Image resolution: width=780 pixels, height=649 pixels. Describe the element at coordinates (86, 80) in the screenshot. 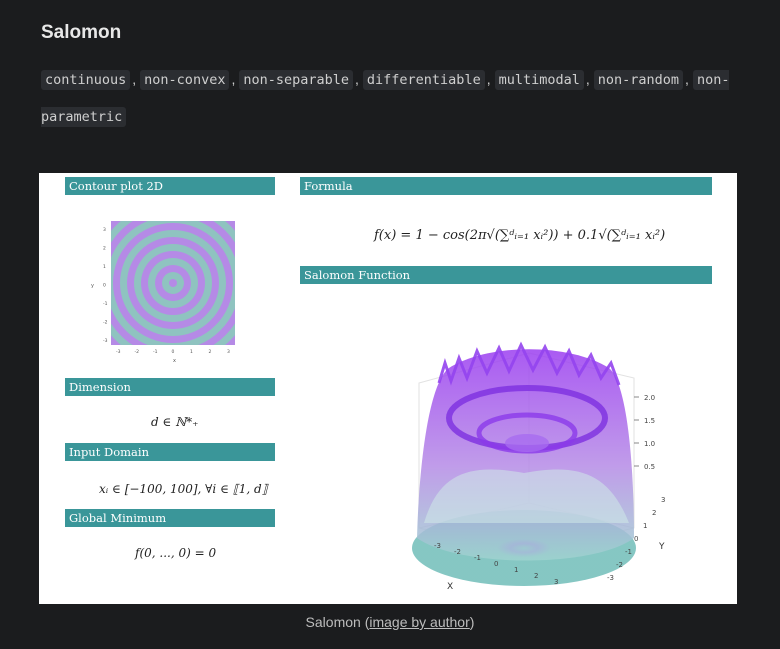

I see `tag: continuous` at that location.